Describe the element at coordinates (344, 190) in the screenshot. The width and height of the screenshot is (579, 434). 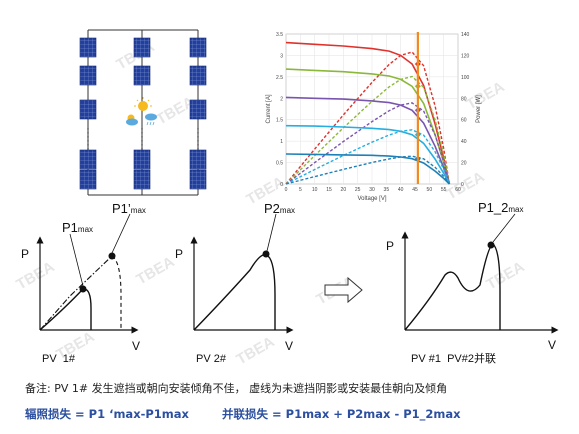
I see `x-tick-label: 20` at that location.